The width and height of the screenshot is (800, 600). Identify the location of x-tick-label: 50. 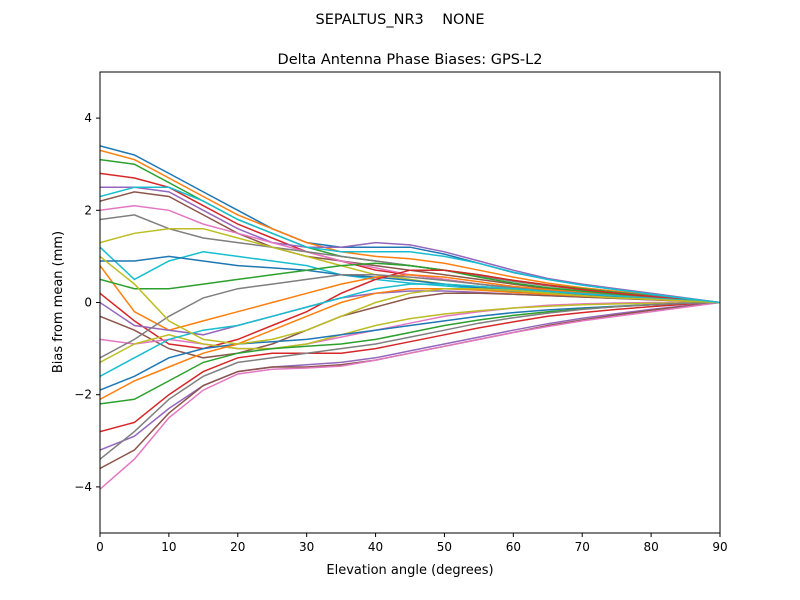
(444, 547).